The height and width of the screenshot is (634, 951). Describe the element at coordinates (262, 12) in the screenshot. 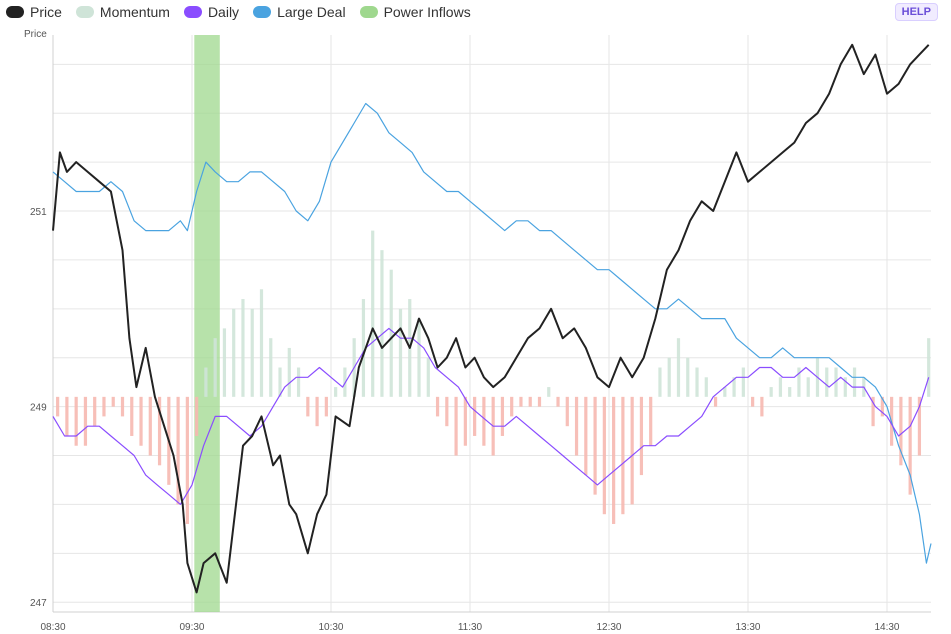

I see `legend-swatch-large-deal` at that location.